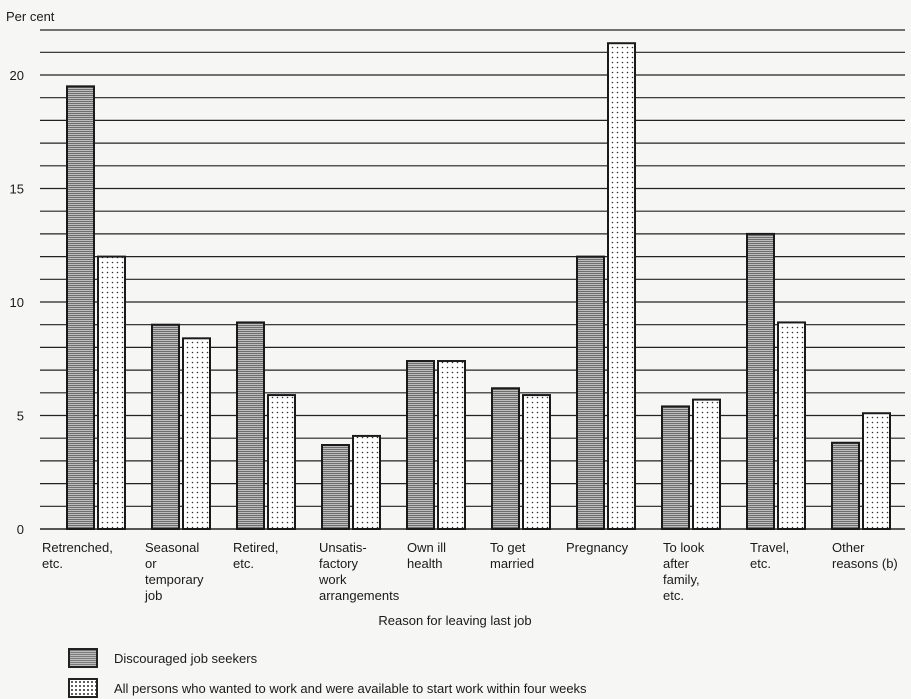  What do you see at coordinates (256, 555) in the screenshot?
I see `category-label: Retired, etc.` at bounding box center [256, 555].